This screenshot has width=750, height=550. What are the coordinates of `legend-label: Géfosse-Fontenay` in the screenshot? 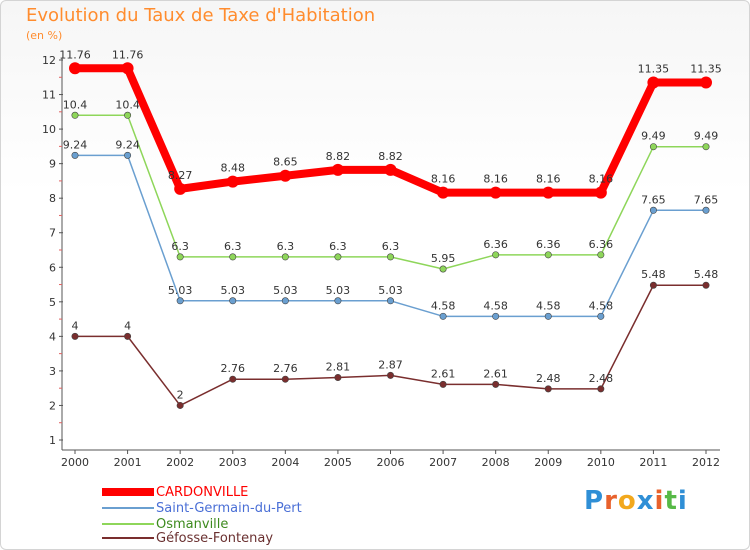 It's located at (215, 538).